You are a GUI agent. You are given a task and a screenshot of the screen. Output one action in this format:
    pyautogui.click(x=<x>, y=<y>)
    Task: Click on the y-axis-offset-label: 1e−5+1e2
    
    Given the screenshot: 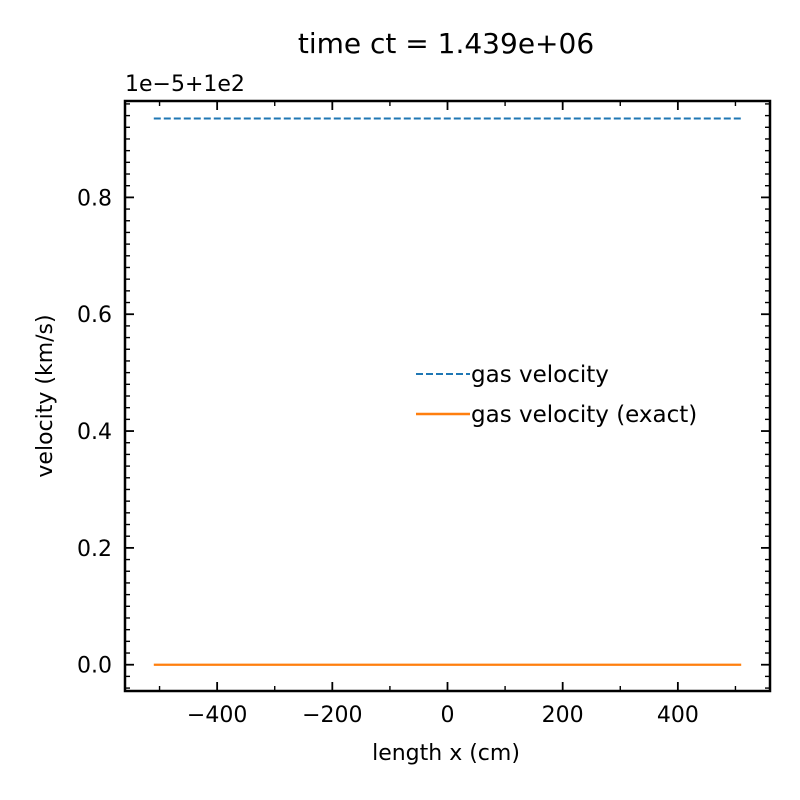 What is the action you would take?
    pyautogui.click(x=185, y=84)
    